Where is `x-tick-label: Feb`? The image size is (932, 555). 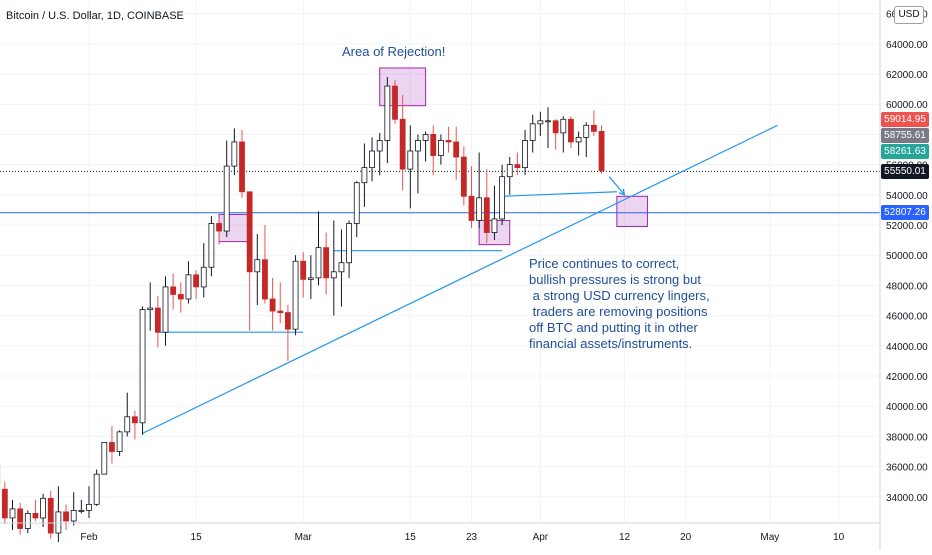
x-tick-label: Feb is located at coordinates (89, 537).